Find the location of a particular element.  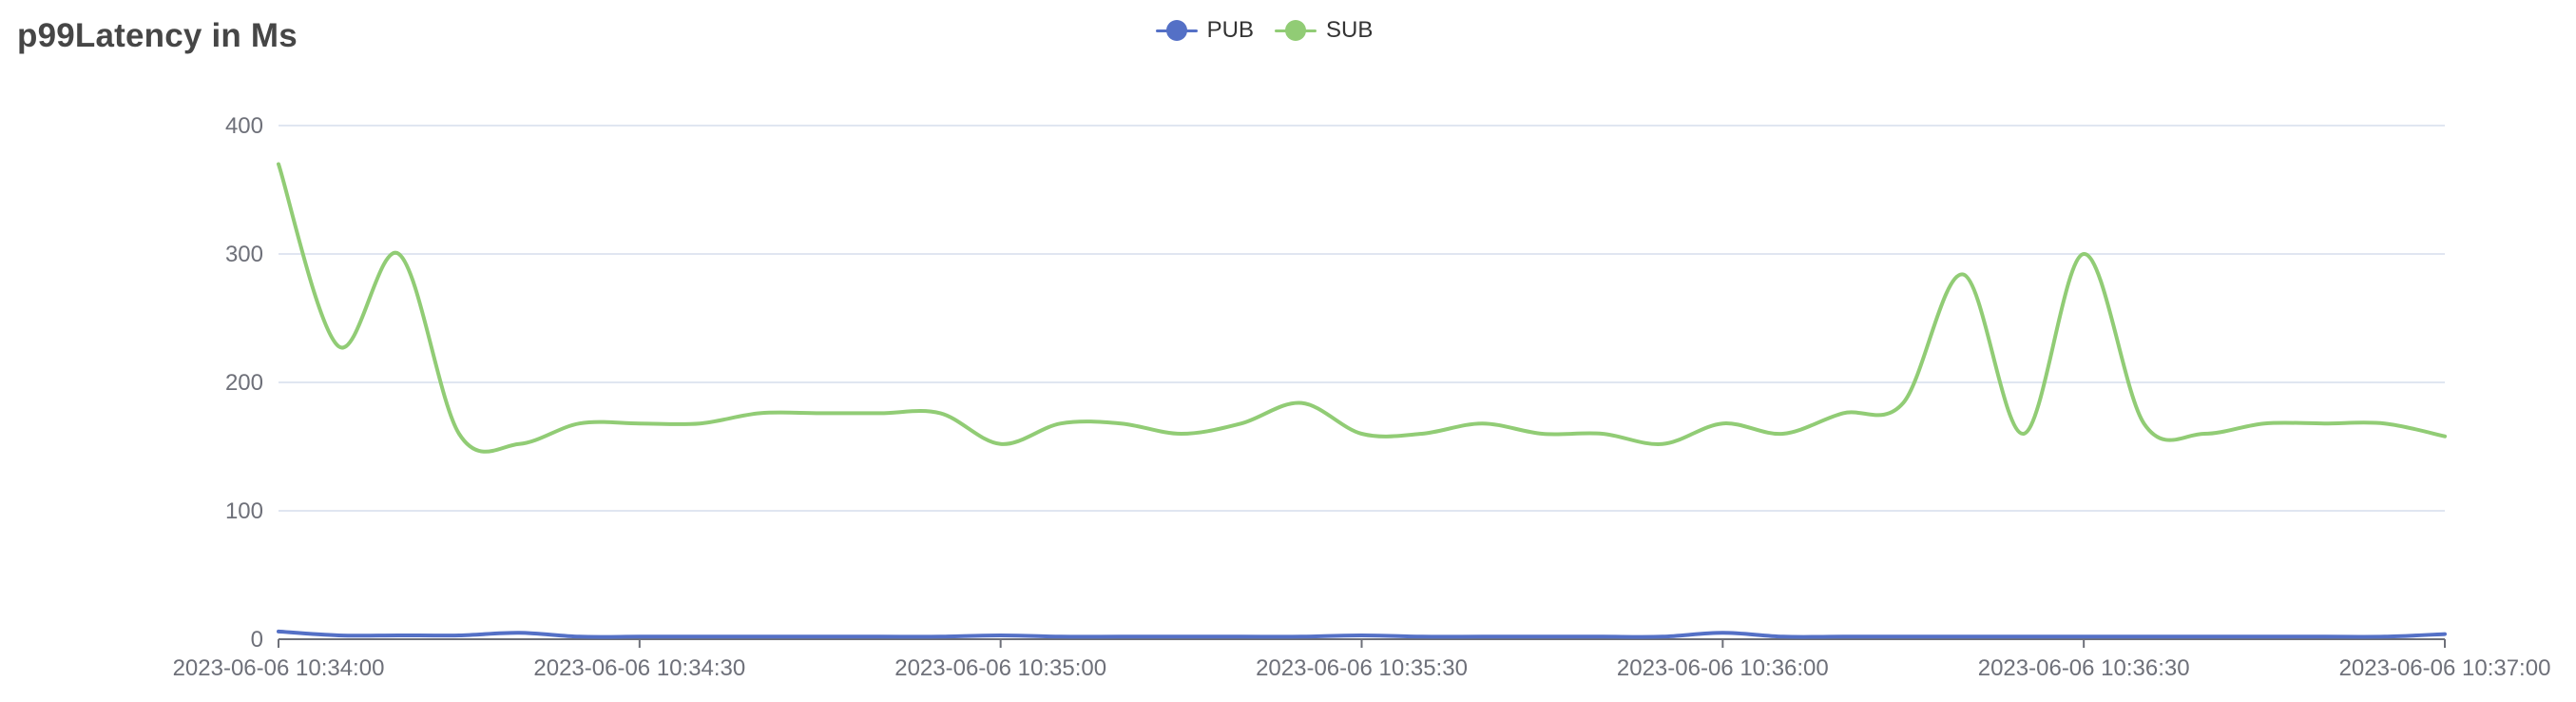

x-tick-label: 2023-06-06 10:36:00 is located at coordinates (1723, 668).